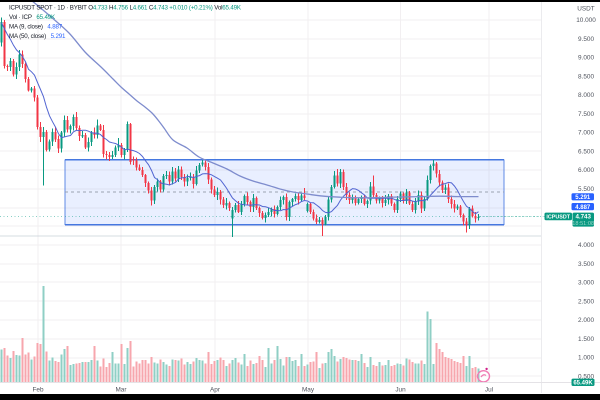 This screenshot has width=600, height=400. What do you see at coordinates (489, 390) in the screenshot?
I see `svg-text: Jul` at bounding box center [489, 390].